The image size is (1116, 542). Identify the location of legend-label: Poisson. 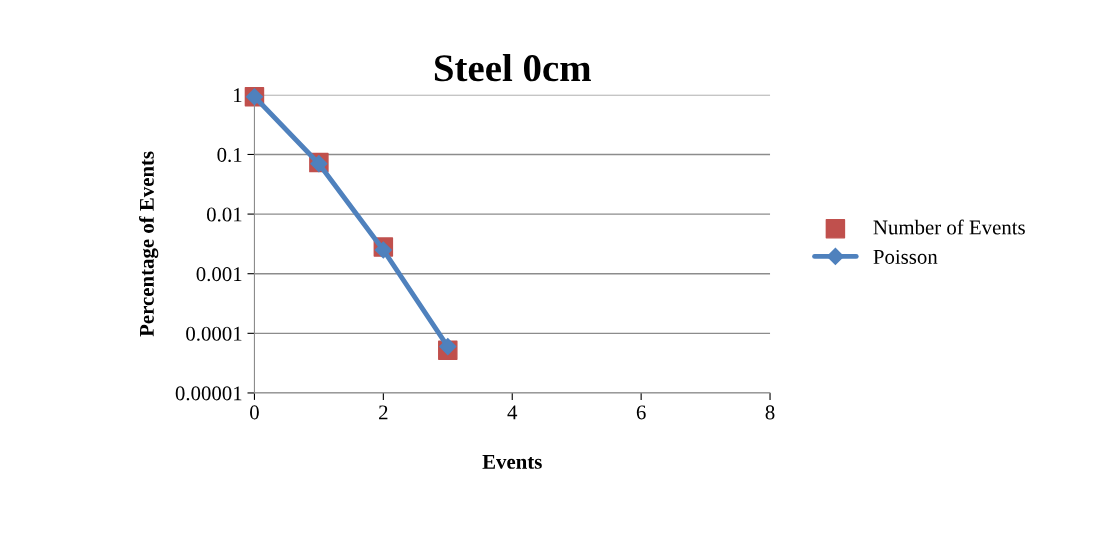
(905, 256).